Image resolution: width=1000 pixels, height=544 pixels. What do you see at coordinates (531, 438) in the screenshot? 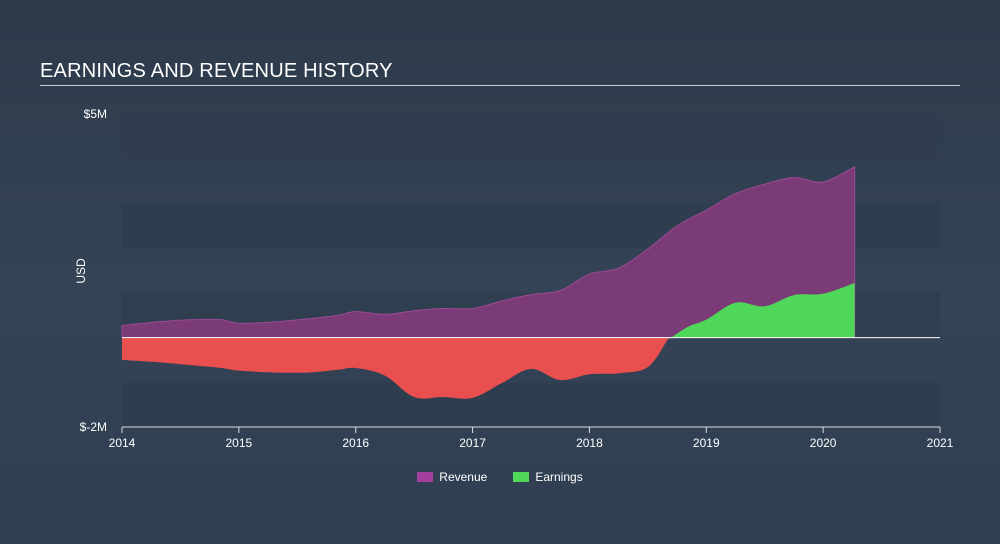
I see `x-axis-ticks: 2014 2015 2016 2017 2018 2019 2020 2021` at bounding box center [531, 438].